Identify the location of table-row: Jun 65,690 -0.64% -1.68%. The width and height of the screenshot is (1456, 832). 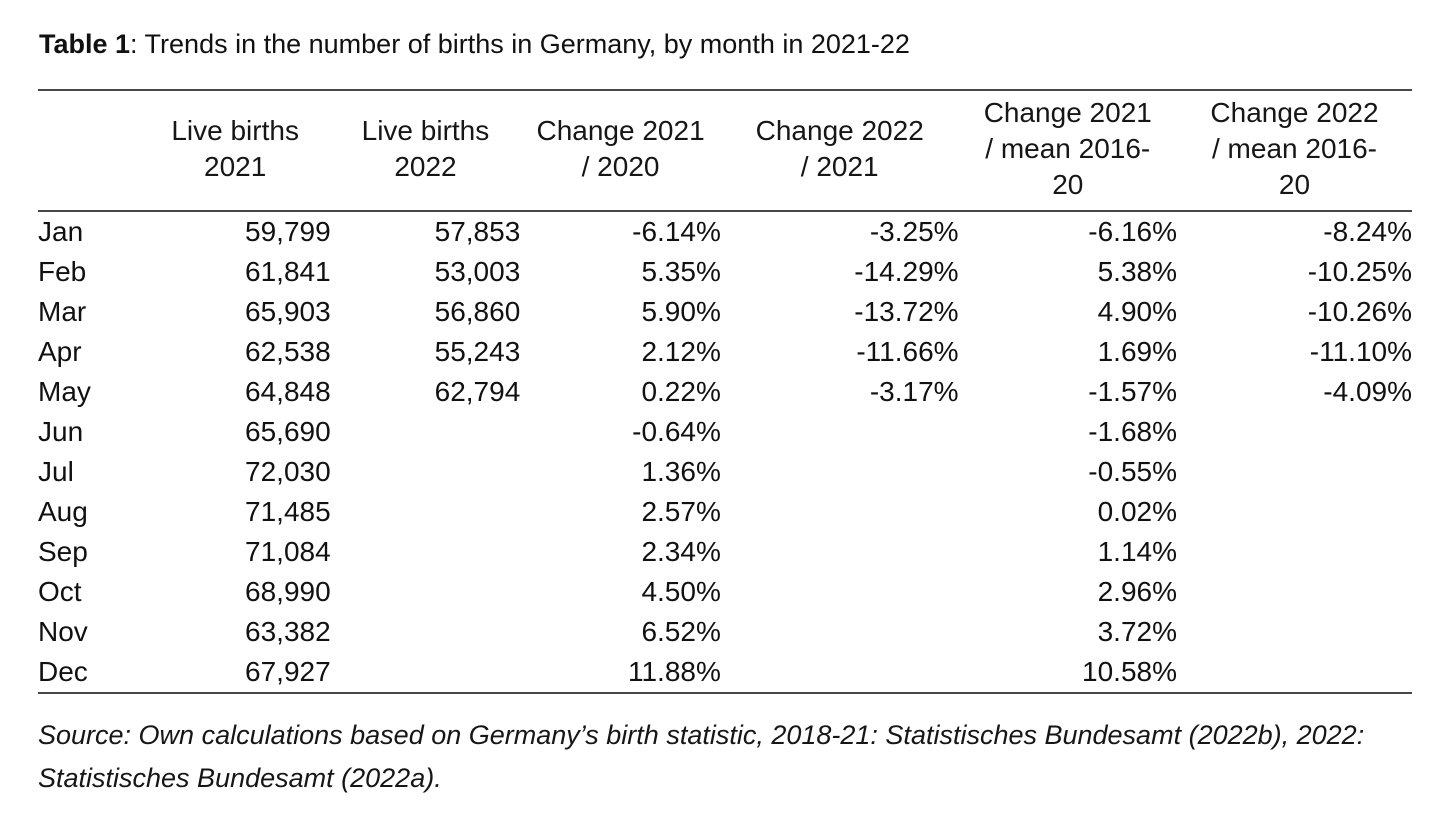
(725, 432).